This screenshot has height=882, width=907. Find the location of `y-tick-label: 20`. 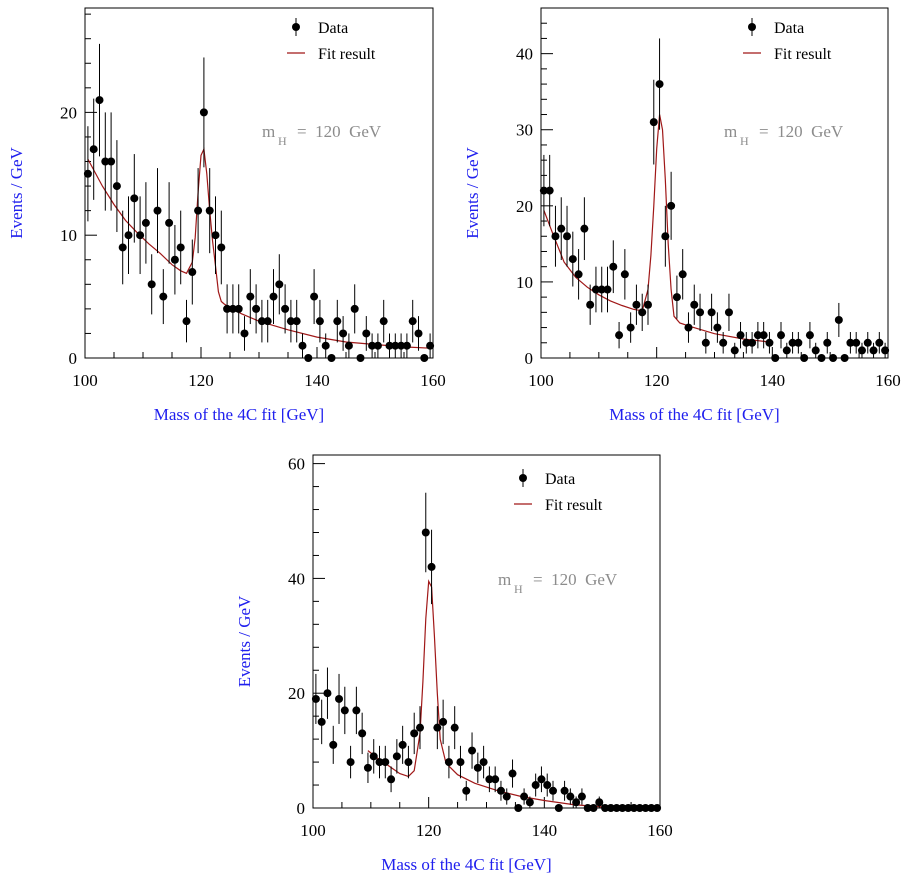

y-tick-label: 20 is located at coordinates (296, 693).